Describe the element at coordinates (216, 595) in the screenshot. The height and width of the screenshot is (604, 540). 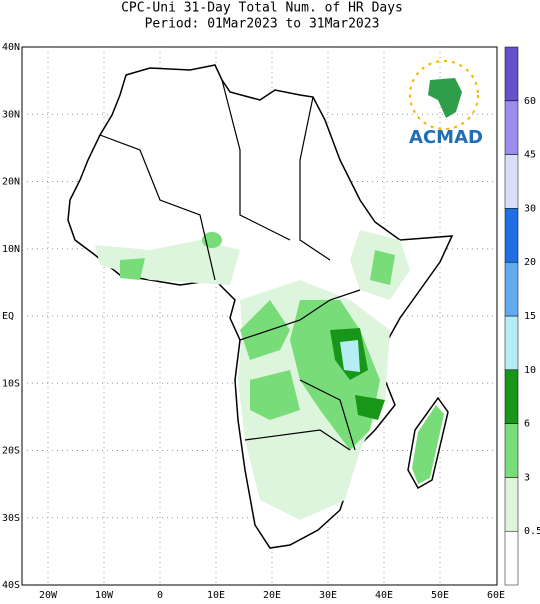
I see `lon-label: 10E` at that location.